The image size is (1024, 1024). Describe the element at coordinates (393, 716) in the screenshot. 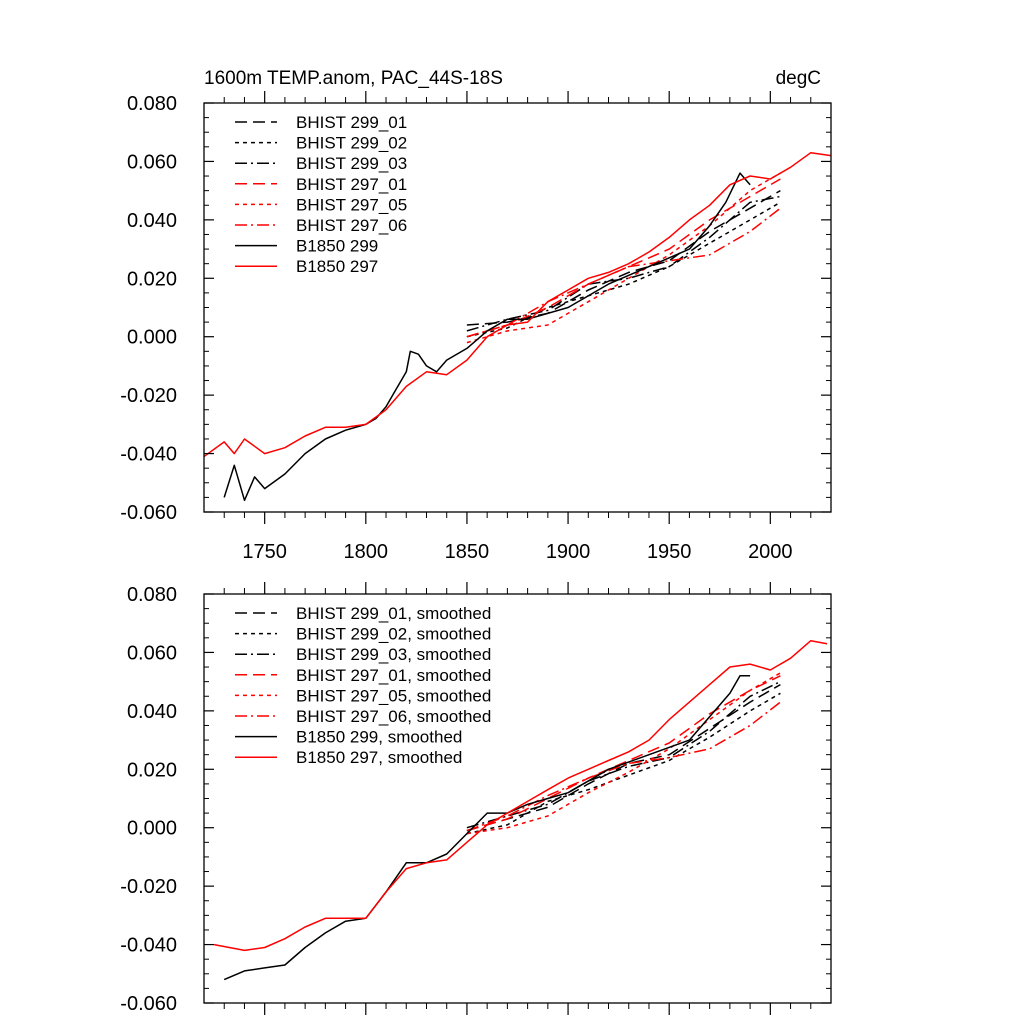

I see `legend-label-6: BHIST 297_06, smoothed` at that location.